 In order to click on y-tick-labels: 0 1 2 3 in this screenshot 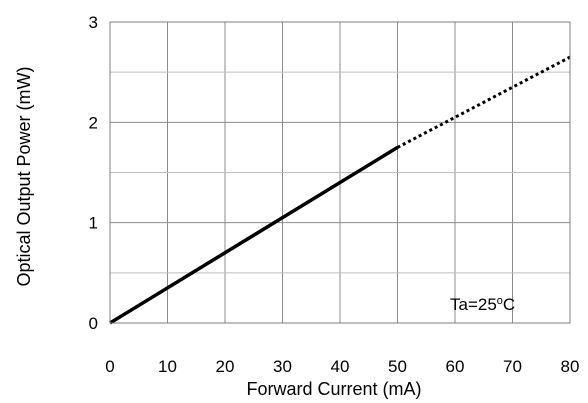, I will do `click(93, 173)`.